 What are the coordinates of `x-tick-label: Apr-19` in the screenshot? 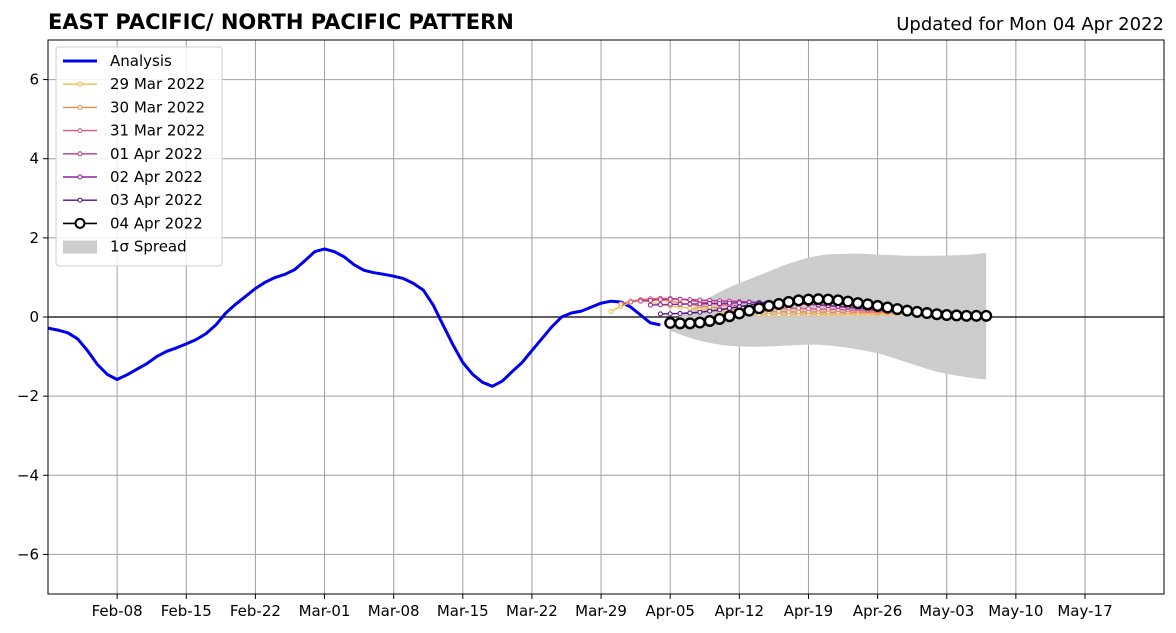 It's located at (809, 611).